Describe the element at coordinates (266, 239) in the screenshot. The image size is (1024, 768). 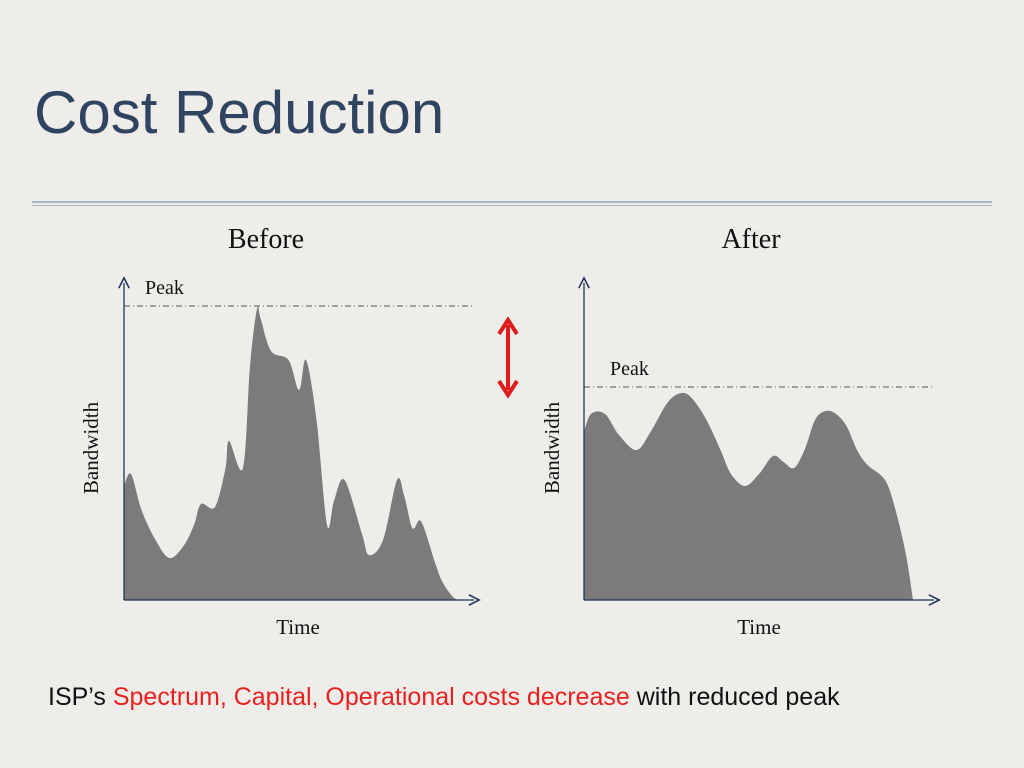
I see `before-chart-title: Before` at that location.